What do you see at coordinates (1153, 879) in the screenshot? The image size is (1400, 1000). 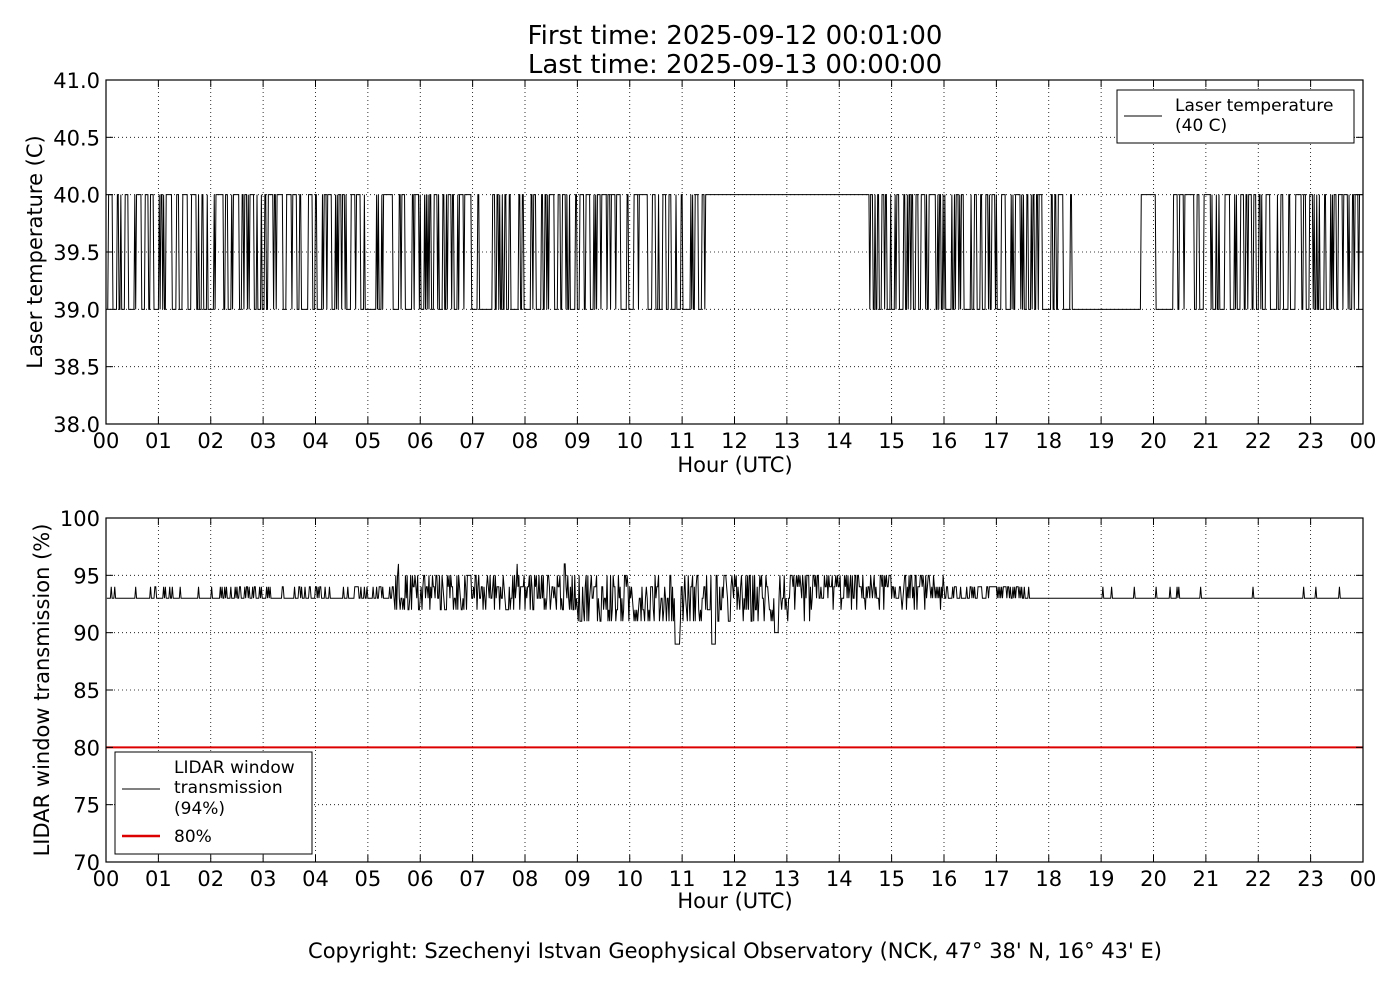 I see `bottom-x-tick-label: 20` at bounding box center [1153, 879].